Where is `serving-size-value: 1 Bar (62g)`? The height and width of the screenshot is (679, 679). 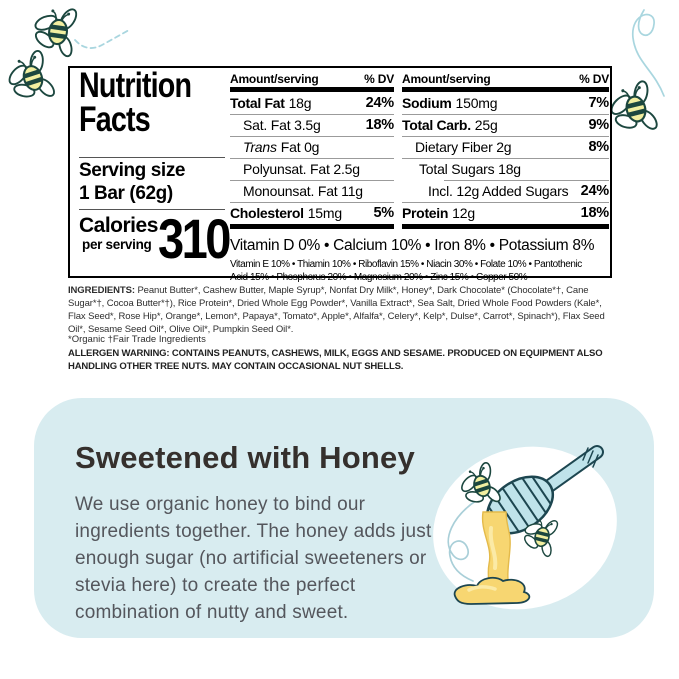
serving-size-value: 1 Bar (62g) is located at coordinates (126, 193).